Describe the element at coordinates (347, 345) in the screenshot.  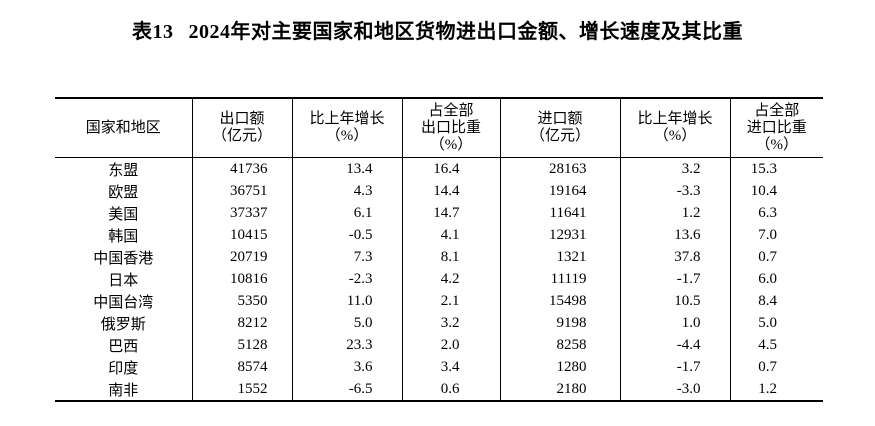
I see `value-cell: 23.3` at that location.